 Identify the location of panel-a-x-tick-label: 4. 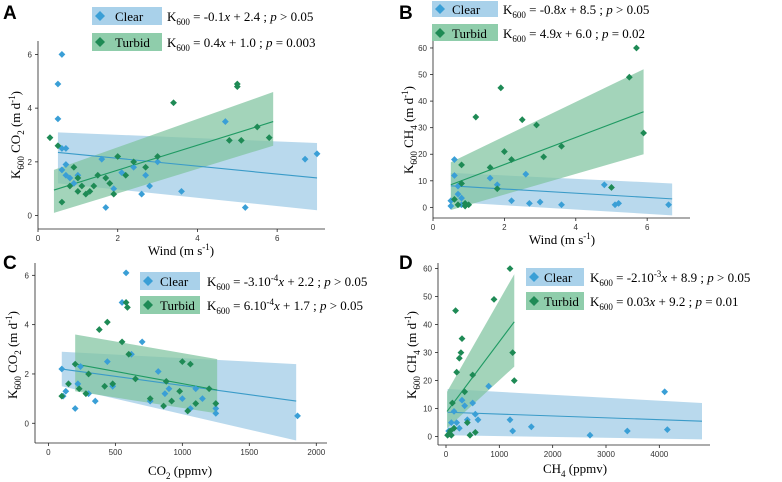
(197, 238).